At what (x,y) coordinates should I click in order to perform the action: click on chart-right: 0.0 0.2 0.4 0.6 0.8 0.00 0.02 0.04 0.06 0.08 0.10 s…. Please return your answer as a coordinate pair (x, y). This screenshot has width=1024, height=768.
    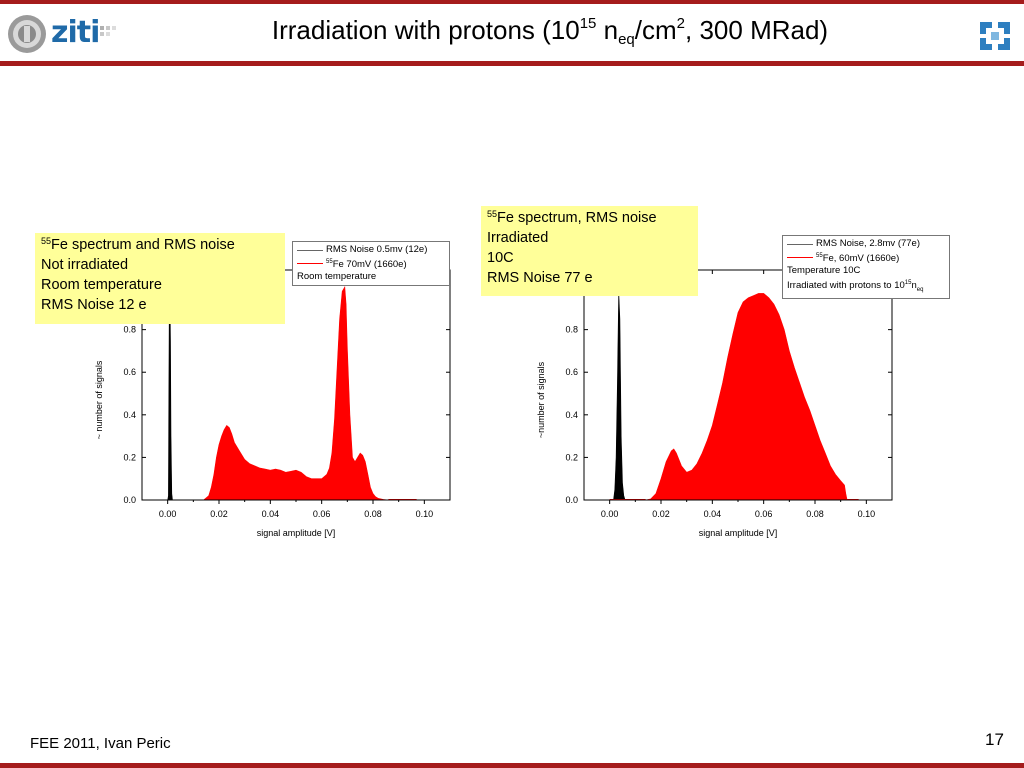
    Looking at the image, I should click on (722, 395).